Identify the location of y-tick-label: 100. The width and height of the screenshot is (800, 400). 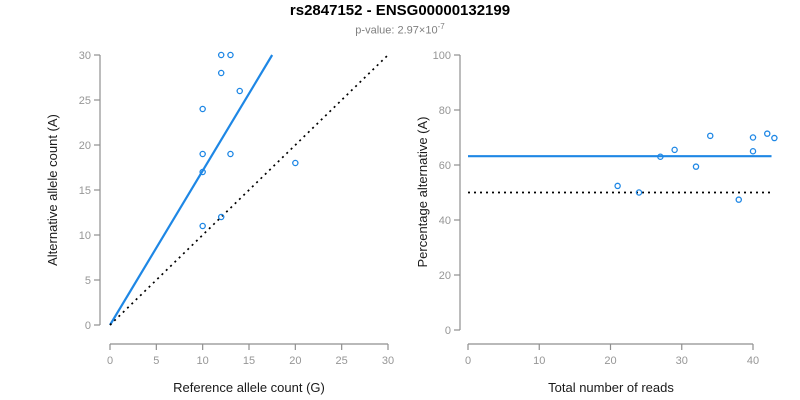
(442, 56).